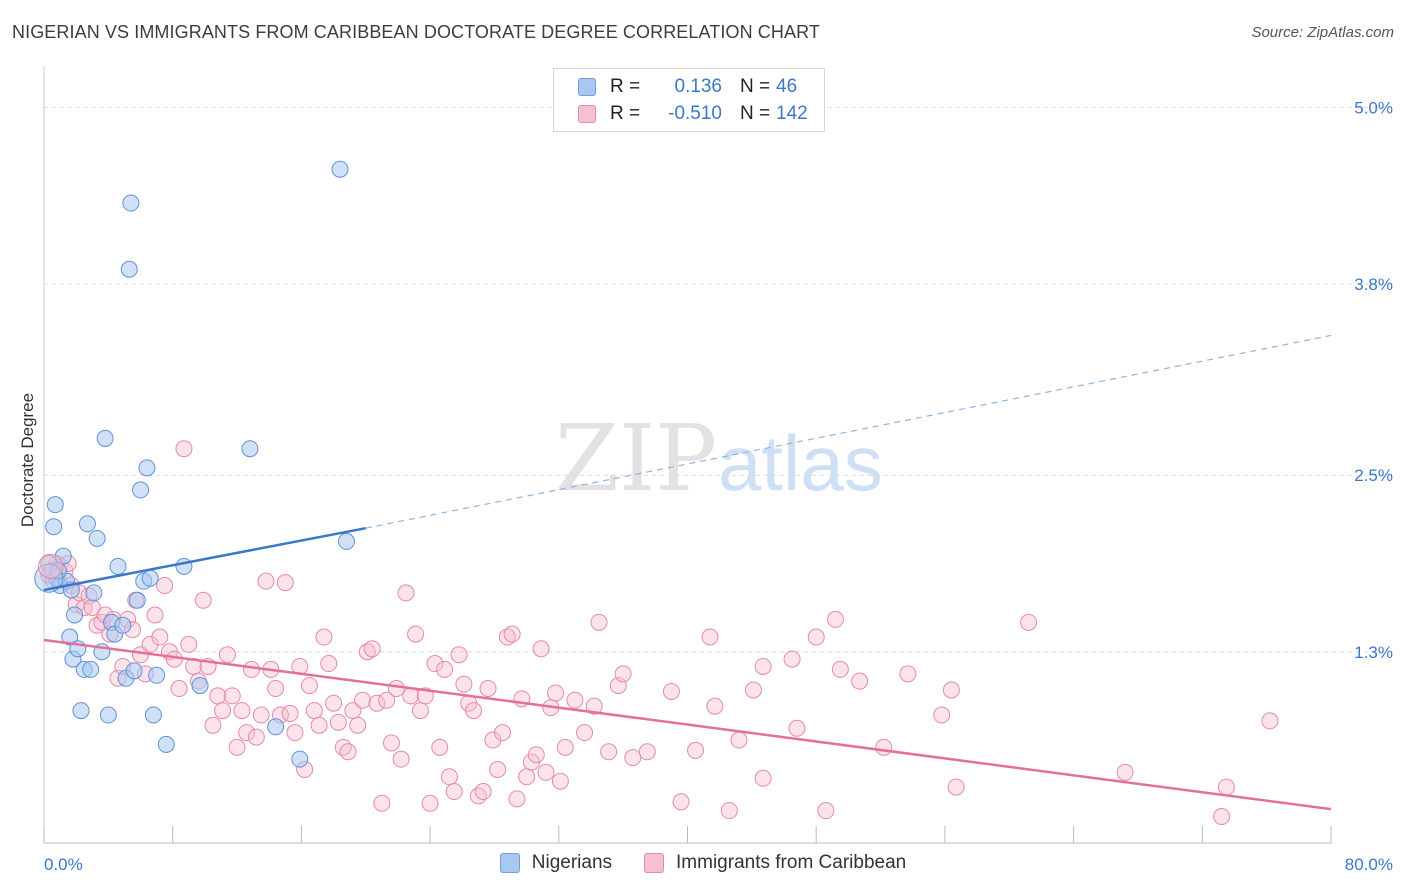 Image resolution: width=1406 pixels, height=892 pixels. What do you see at coordinates (1373, 284) in the screenshot?
I see `y-tick-label: 3.8%` at bounding box center [1373, 284].